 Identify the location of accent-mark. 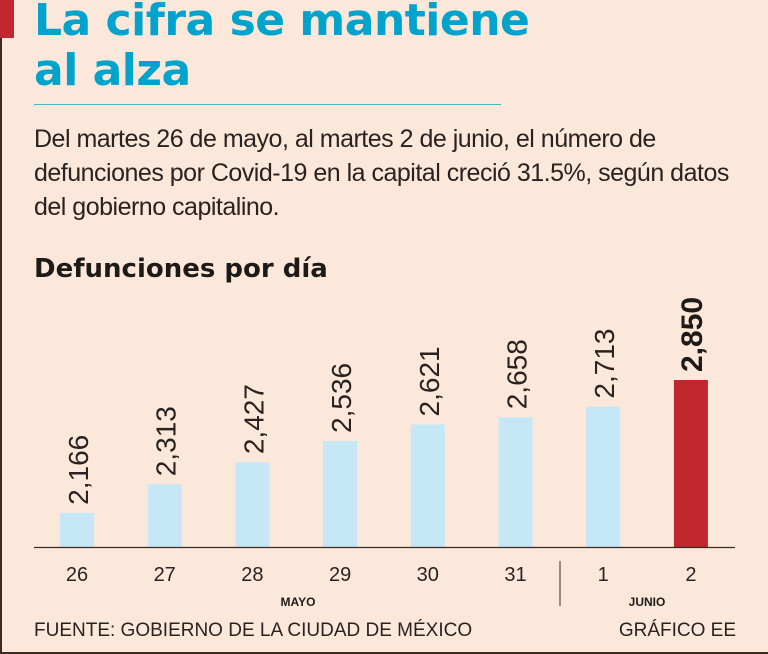
(7, 19).